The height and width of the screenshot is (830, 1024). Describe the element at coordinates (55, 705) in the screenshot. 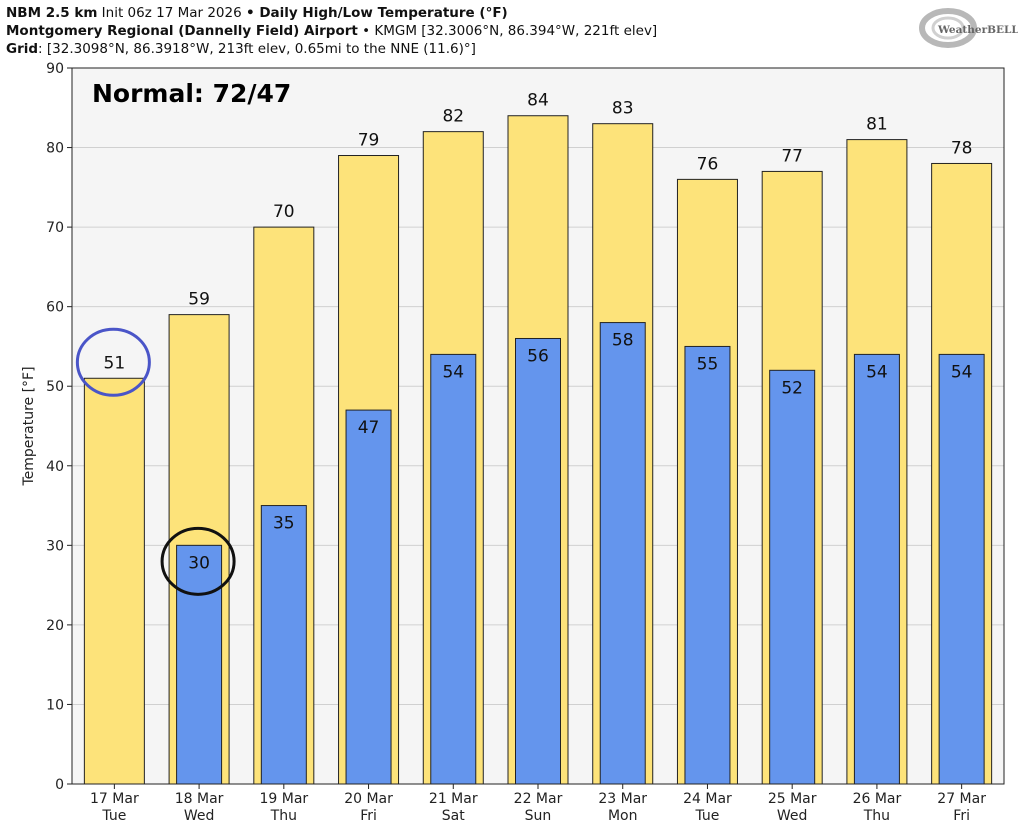

I see `y-tick-label: 10` at that location.